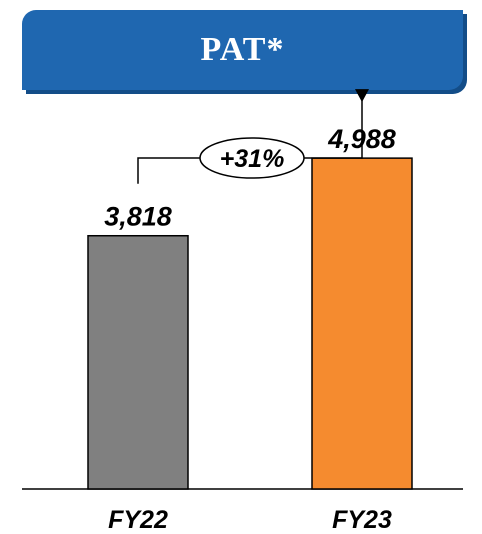 This screenshot has width=482, height=534. What do you see at coordinates (138, 520) in the screenshot?
I see `category-label-fy22: FY22` at bounding box center [138, 520].